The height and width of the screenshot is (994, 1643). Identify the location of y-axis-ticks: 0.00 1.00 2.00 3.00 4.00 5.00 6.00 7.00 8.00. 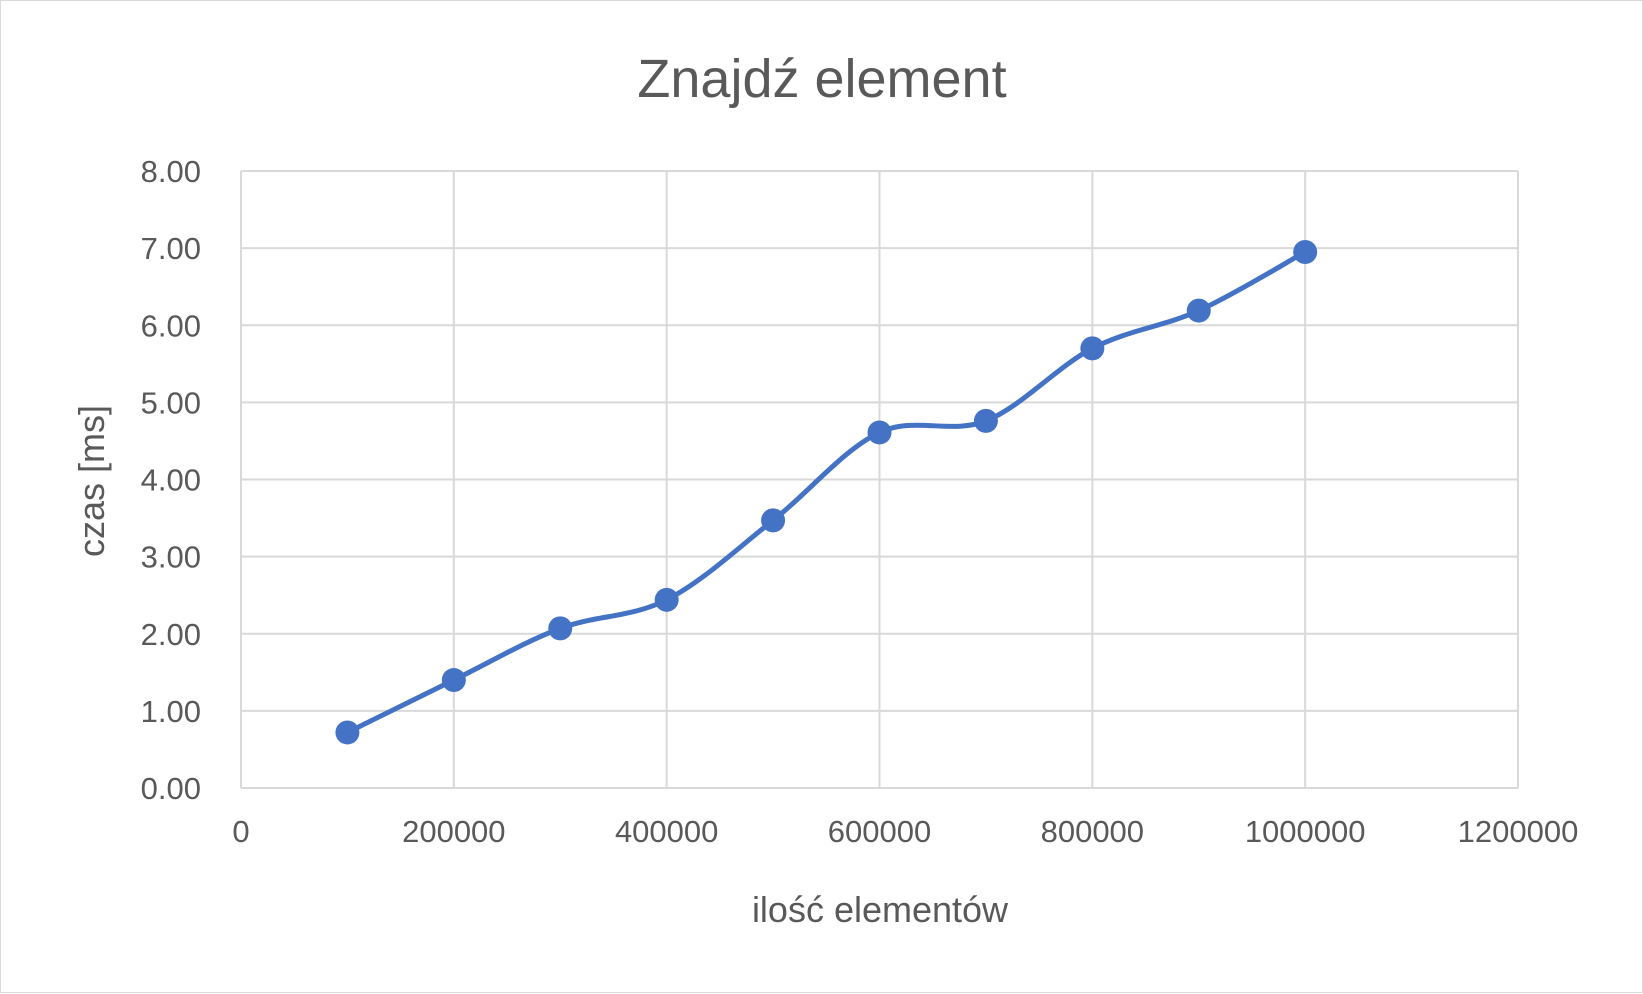
(171, 480).